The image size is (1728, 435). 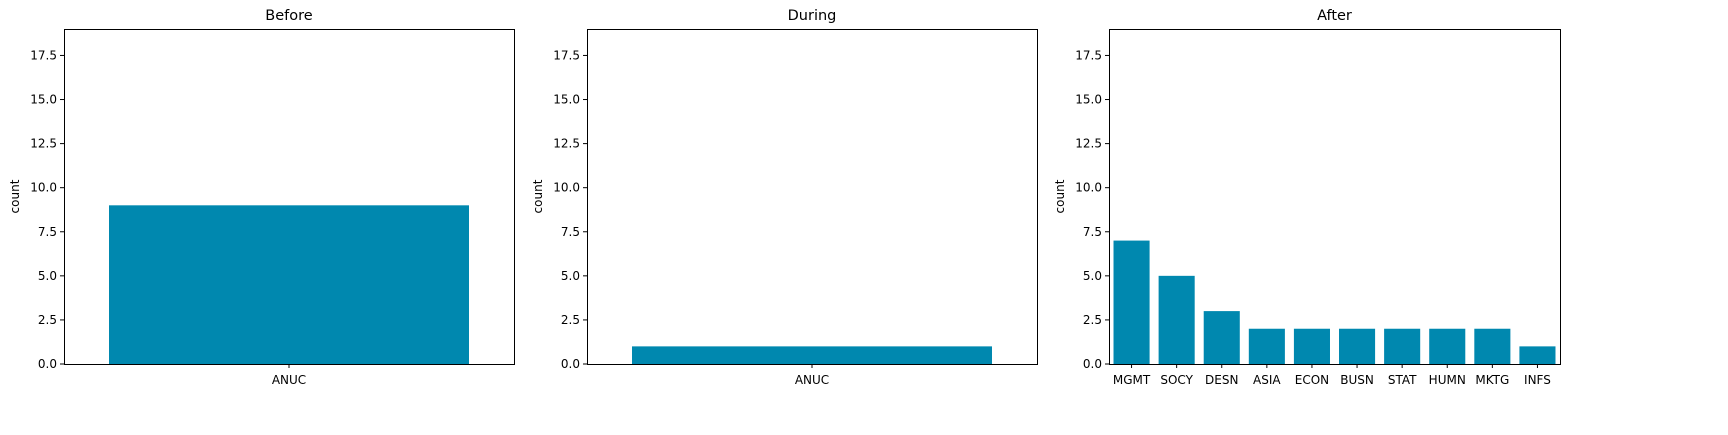 What do you see at coordinates (1537, 355) in the screenshot?
I see `bar-infs` at bounding box center [1537, 355].